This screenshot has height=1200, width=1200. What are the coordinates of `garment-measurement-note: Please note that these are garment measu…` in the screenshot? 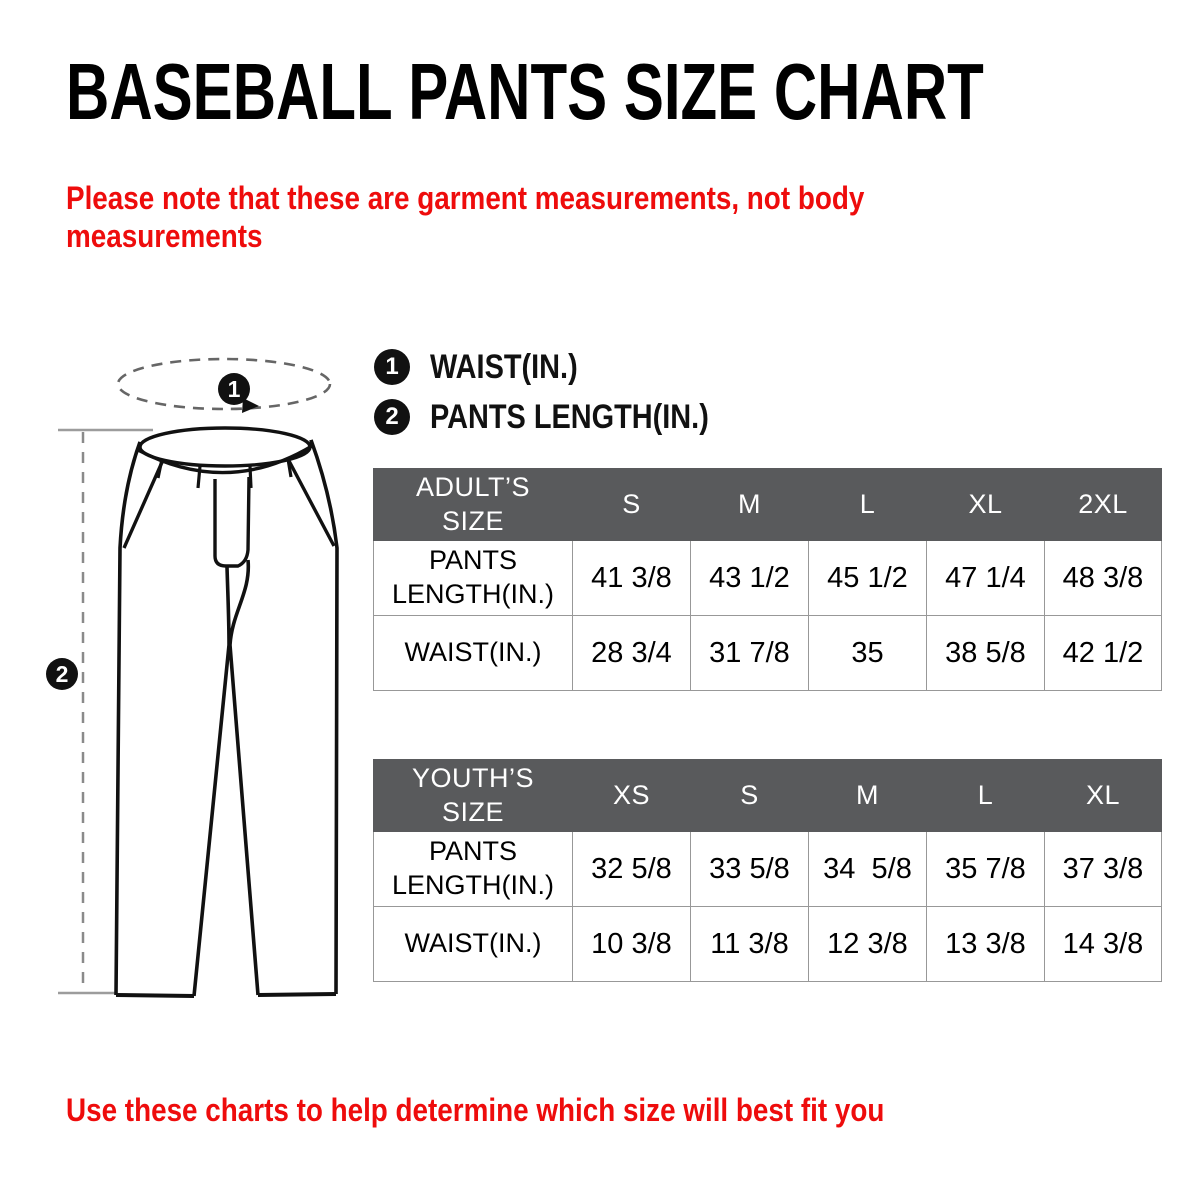 It's located at (465, 217).